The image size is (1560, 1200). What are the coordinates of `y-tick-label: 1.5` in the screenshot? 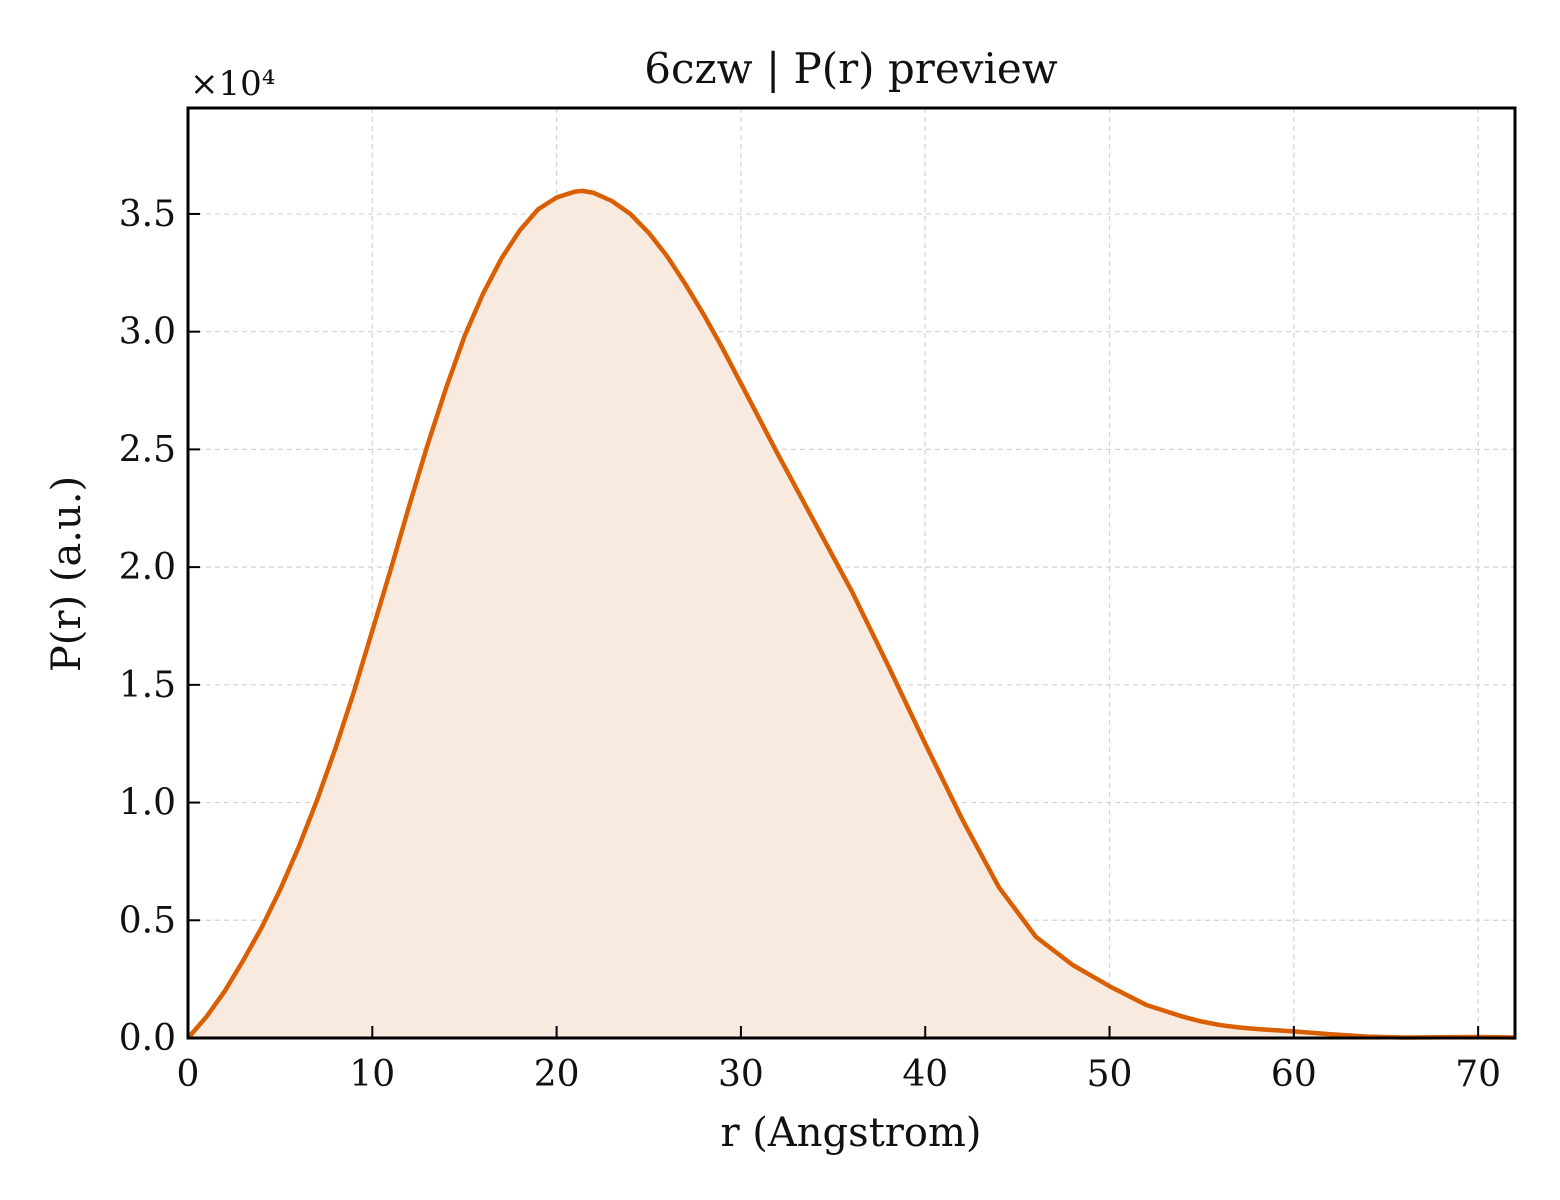 It's located at (147, 685).